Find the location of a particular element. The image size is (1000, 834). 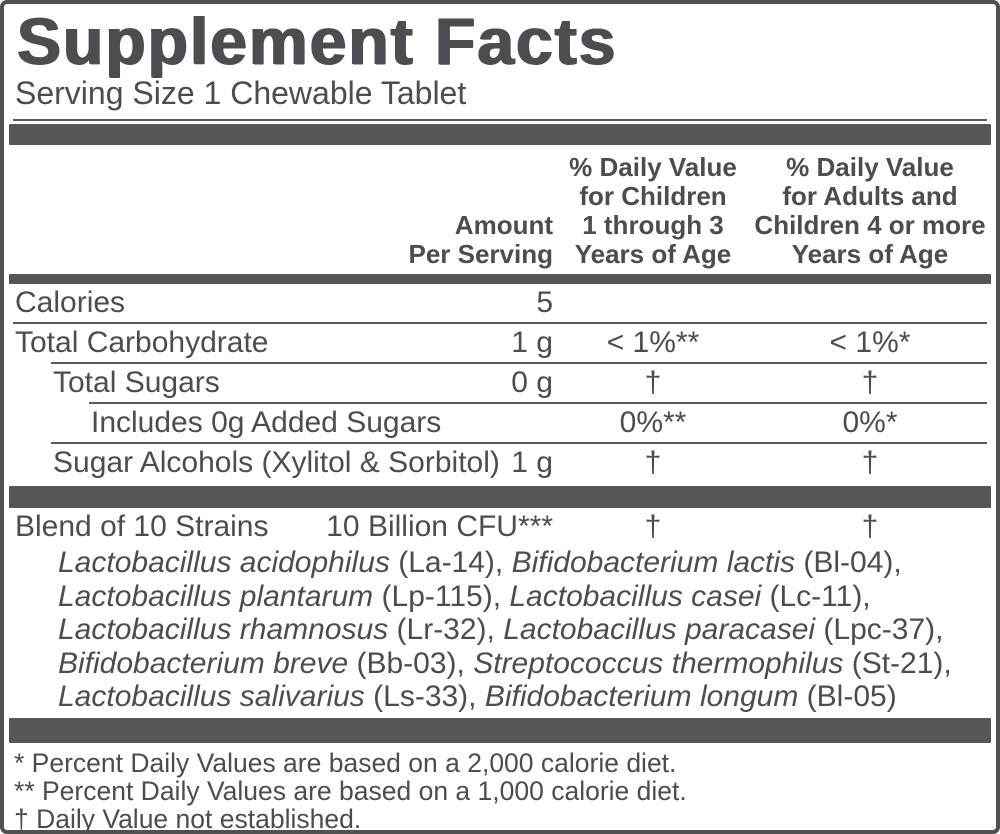

strain-species: Streptococcus thermophilus is located at coordinates (658, 663).